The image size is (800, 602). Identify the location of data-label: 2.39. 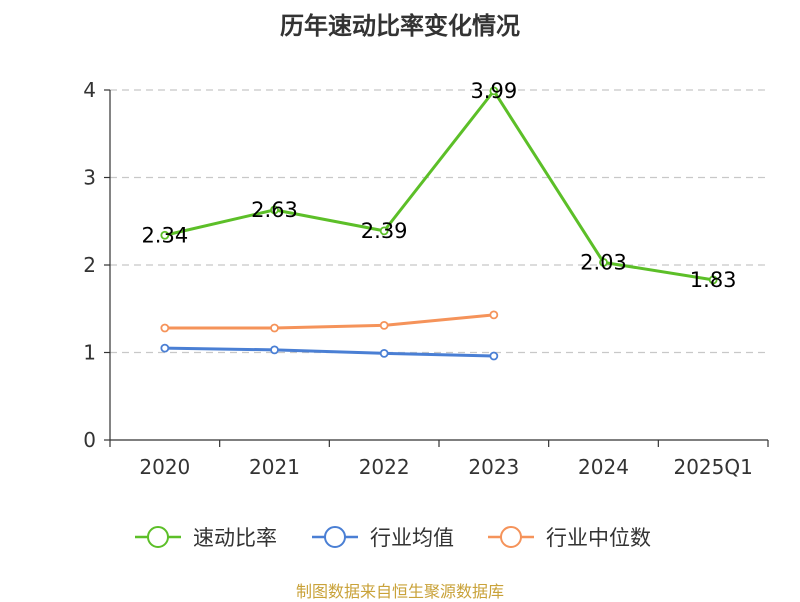
(384, 231).